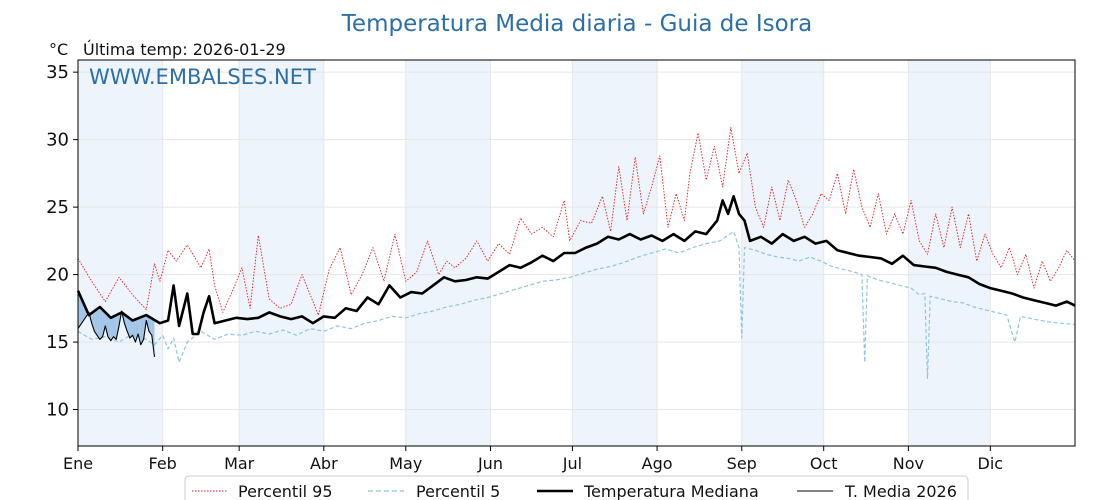  Describe the element at coordinates (163, 463) in the screenshot. I see `x-tick-label-feb: Feb` at that location.